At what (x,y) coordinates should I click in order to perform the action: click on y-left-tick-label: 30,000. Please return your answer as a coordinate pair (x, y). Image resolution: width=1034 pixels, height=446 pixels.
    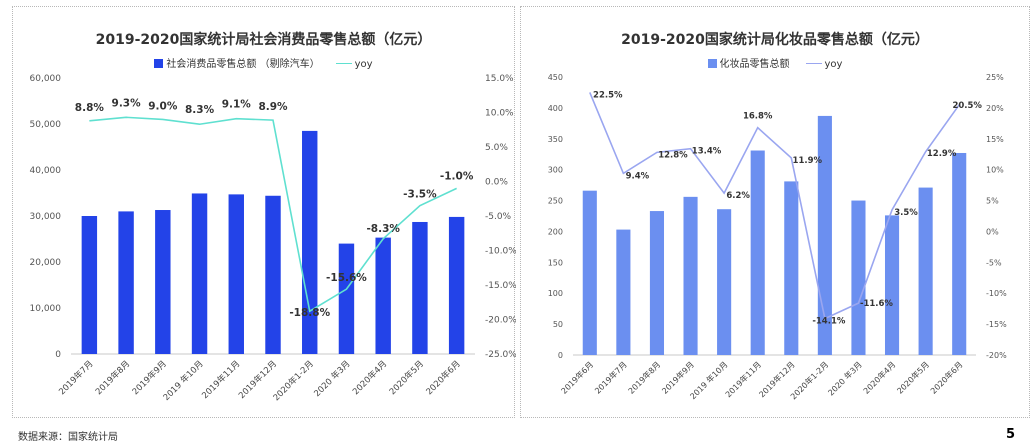
    Looking at the image, I should click on (46, 217).